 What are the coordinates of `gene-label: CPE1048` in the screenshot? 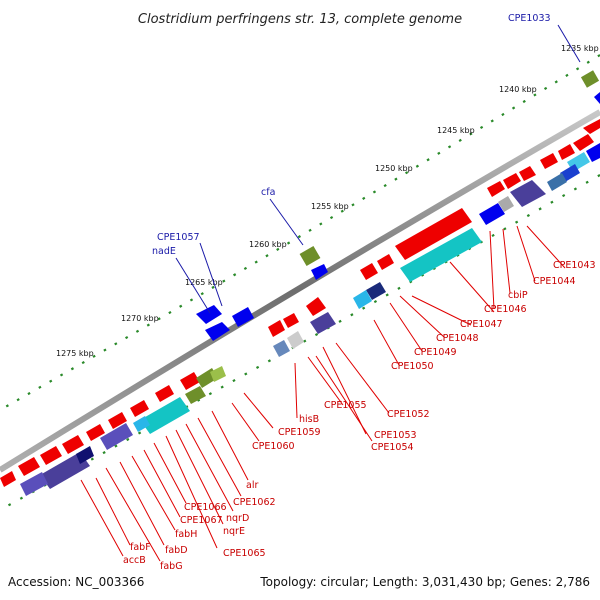 It's located at (457, 338).